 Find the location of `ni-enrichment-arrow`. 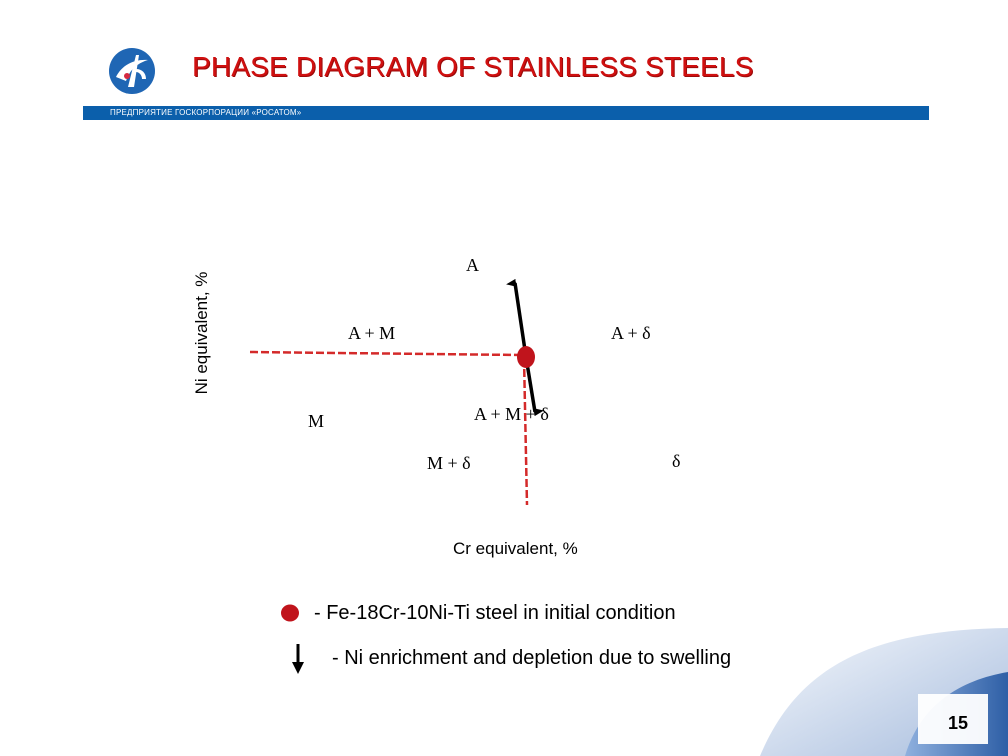

ni-enrichment-arrow is located at coordinates (517, 318).